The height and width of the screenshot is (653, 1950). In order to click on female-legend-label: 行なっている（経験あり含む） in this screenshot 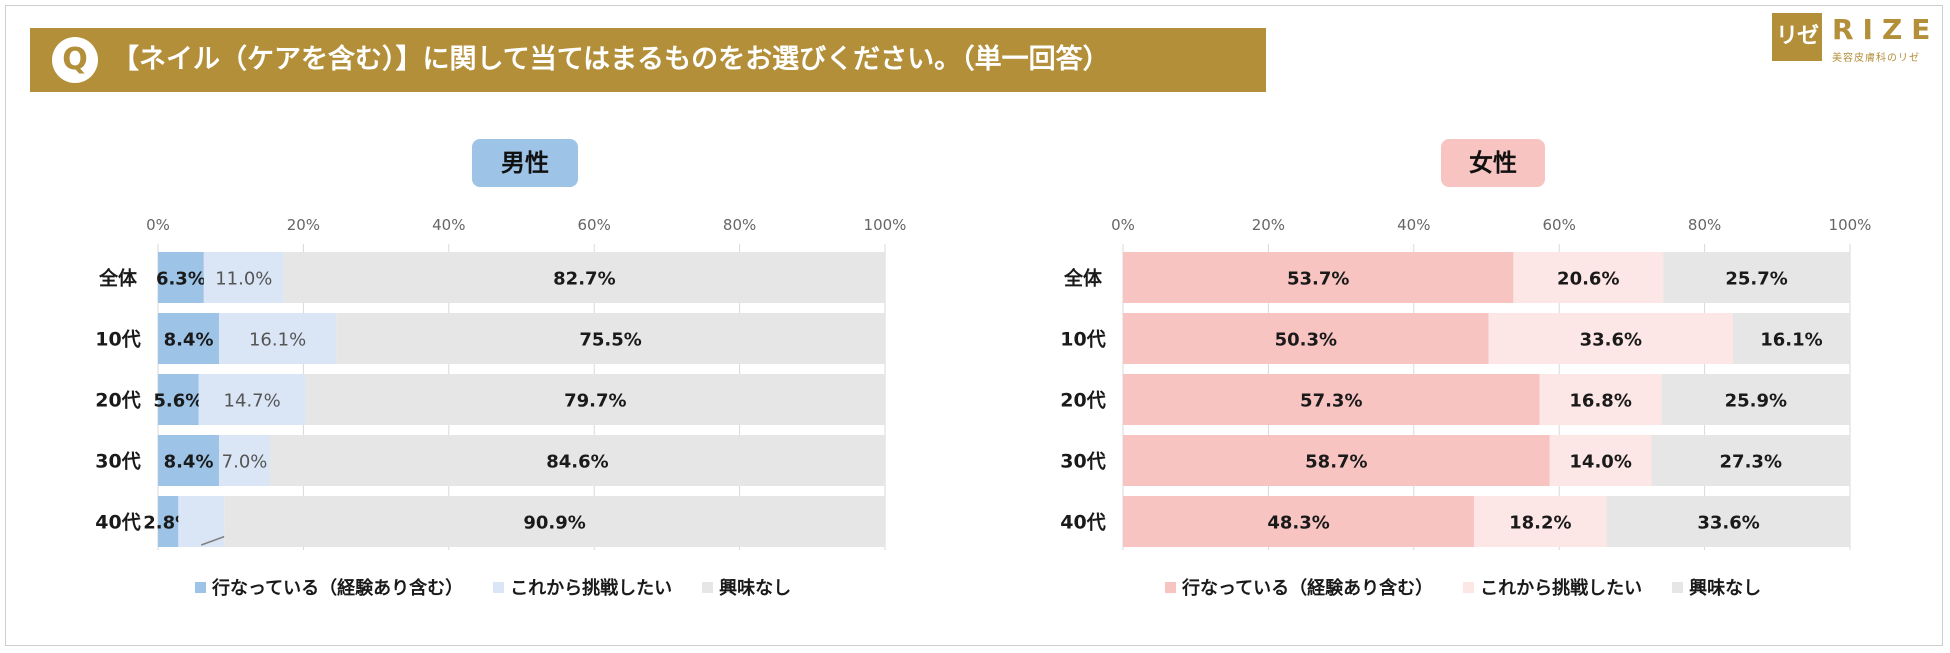, I will do `click(1308, 588)`.